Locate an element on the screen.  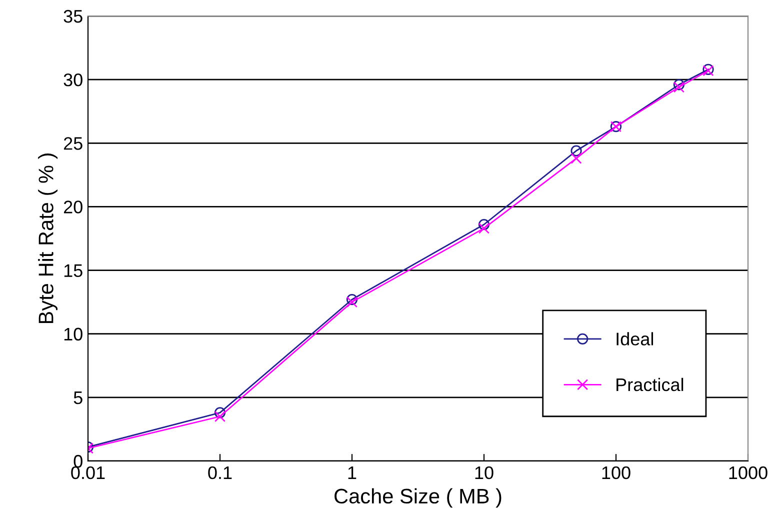
y-tick-label: 10 is located at coordinates (73, 334).